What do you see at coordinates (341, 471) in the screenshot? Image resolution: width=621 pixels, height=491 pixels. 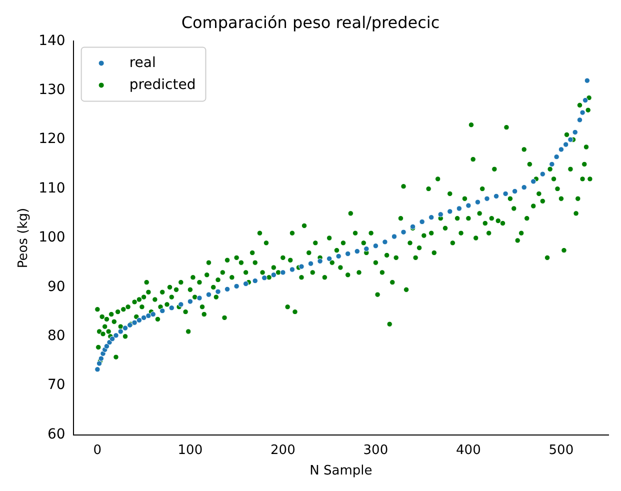 I see `x-axis-title: N Sample` at bounding box center [341, 471].